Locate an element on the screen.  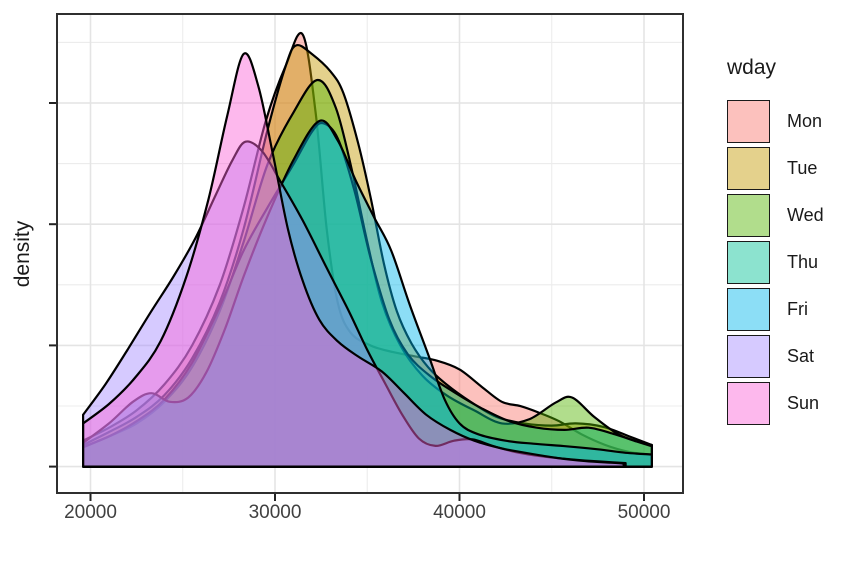
legend-swatch-thu is located at coordinates (748, 262).